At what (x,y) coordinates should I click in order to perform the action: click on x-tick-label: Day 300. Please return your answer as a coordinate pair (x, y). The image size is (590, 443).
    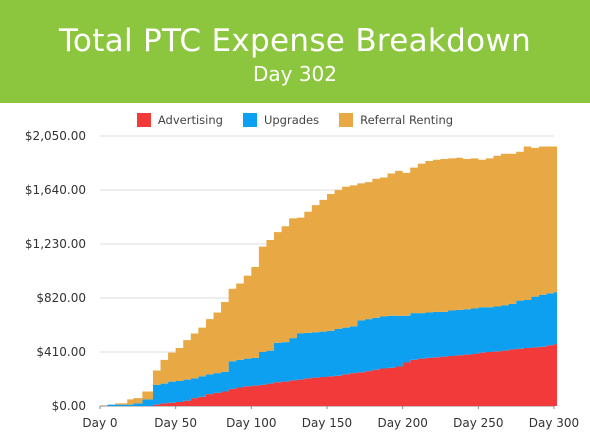
    Looking at the image, I should click on (554, 423).